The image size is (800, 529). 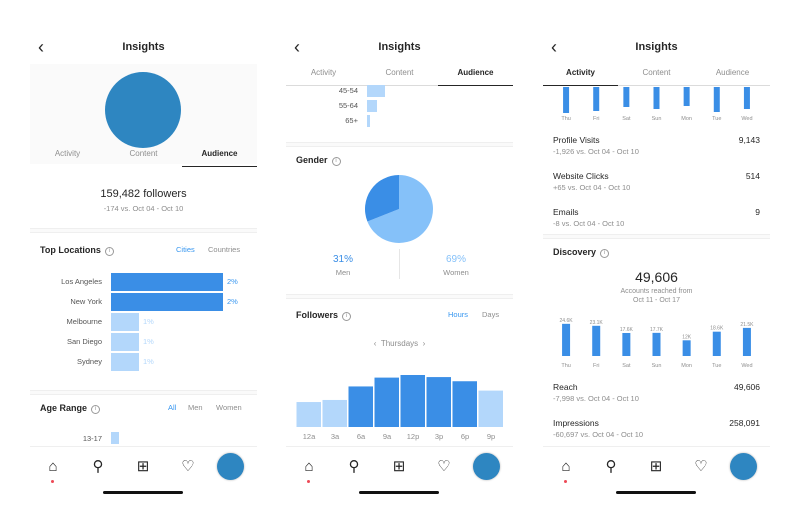 What do you see at coordinates (656, 300) in the screenshot?
I see `reach-dates: Oct 11 - Oct 17` at bounding box center [656, 300].